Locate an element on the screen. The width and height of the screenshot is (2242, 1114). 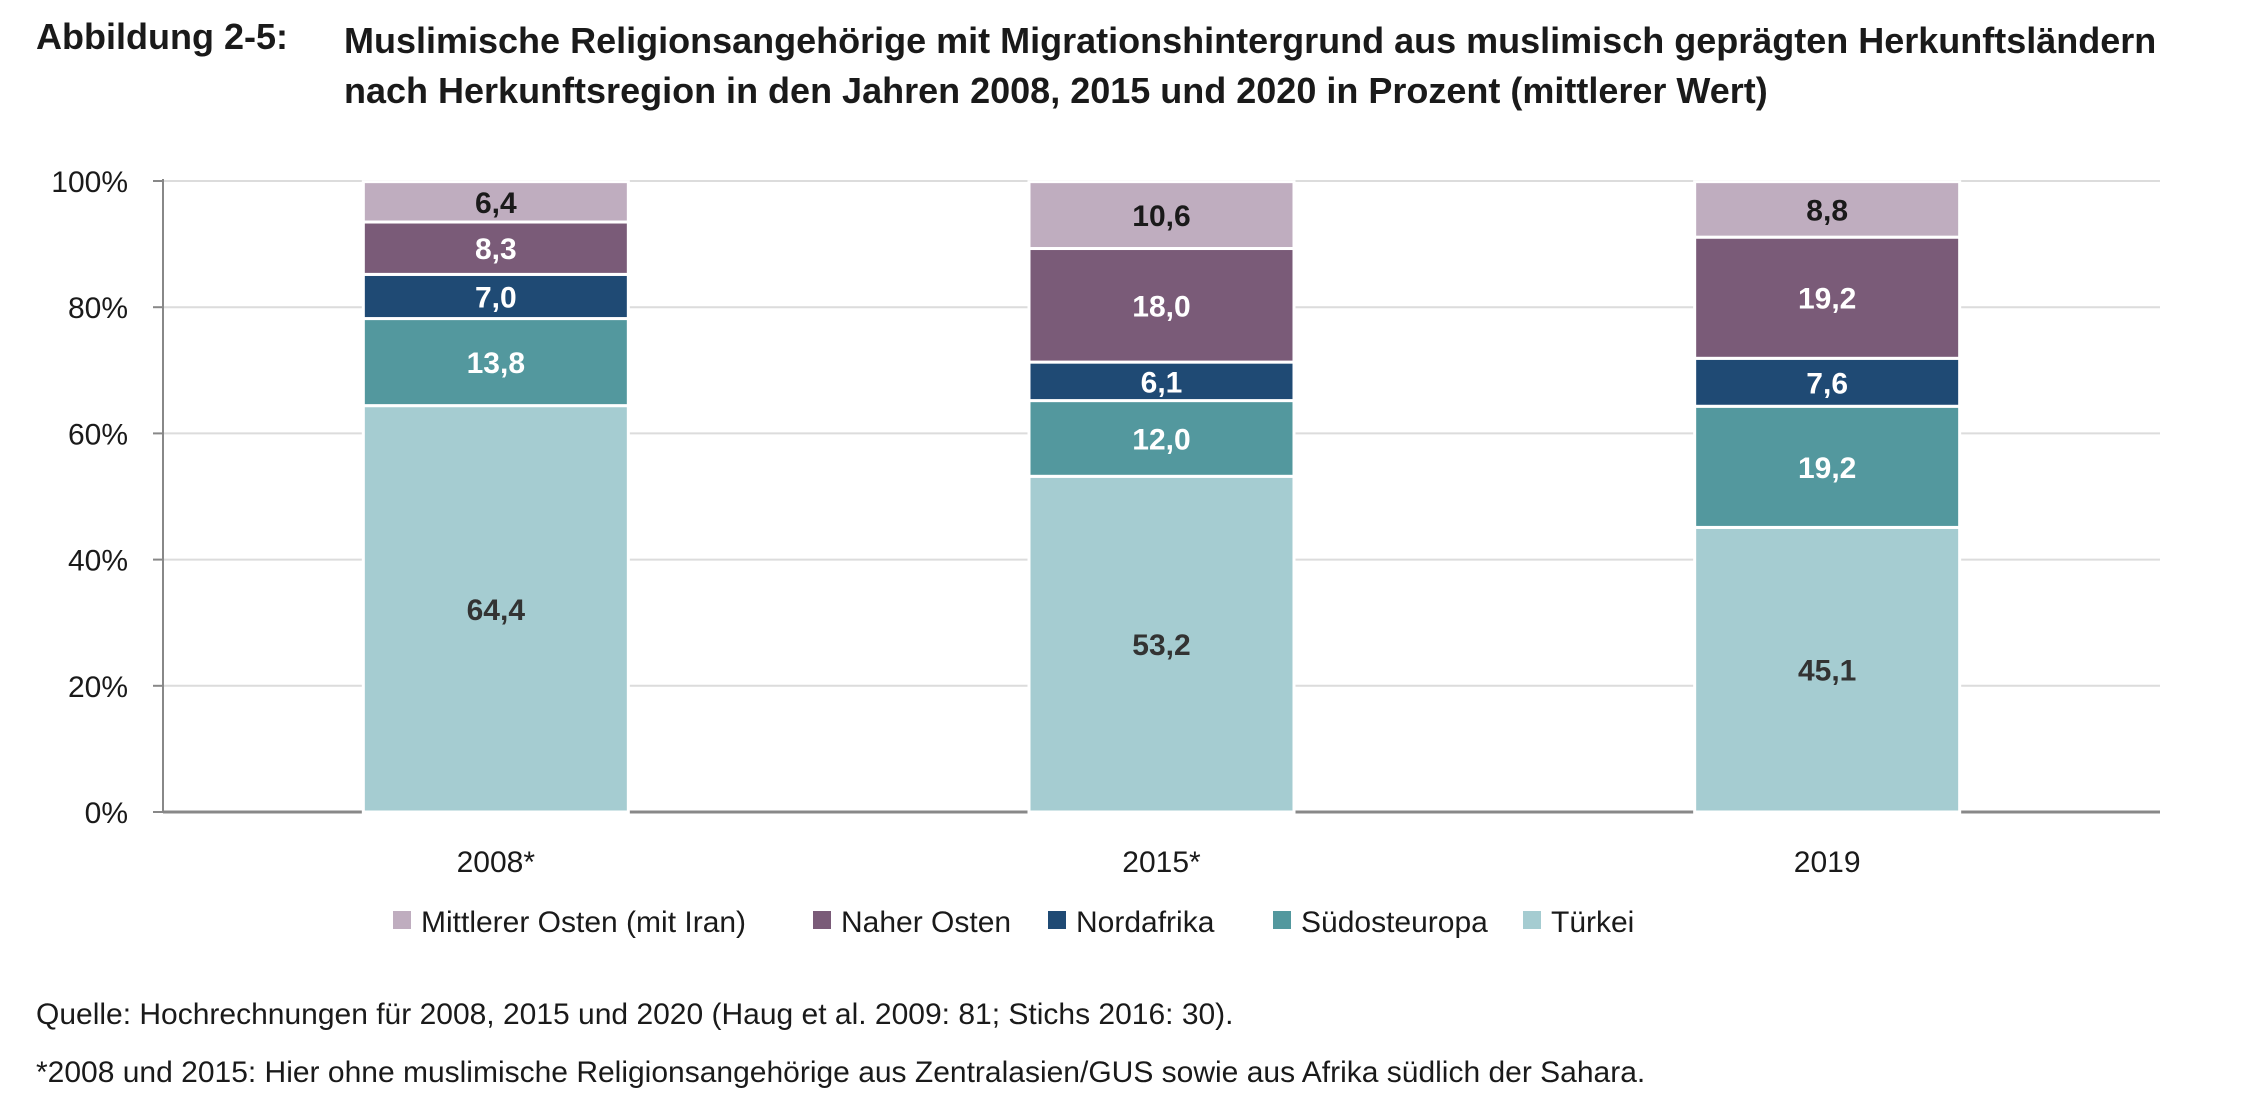
data-label: 64,4 is located at coordinates (496, 610).